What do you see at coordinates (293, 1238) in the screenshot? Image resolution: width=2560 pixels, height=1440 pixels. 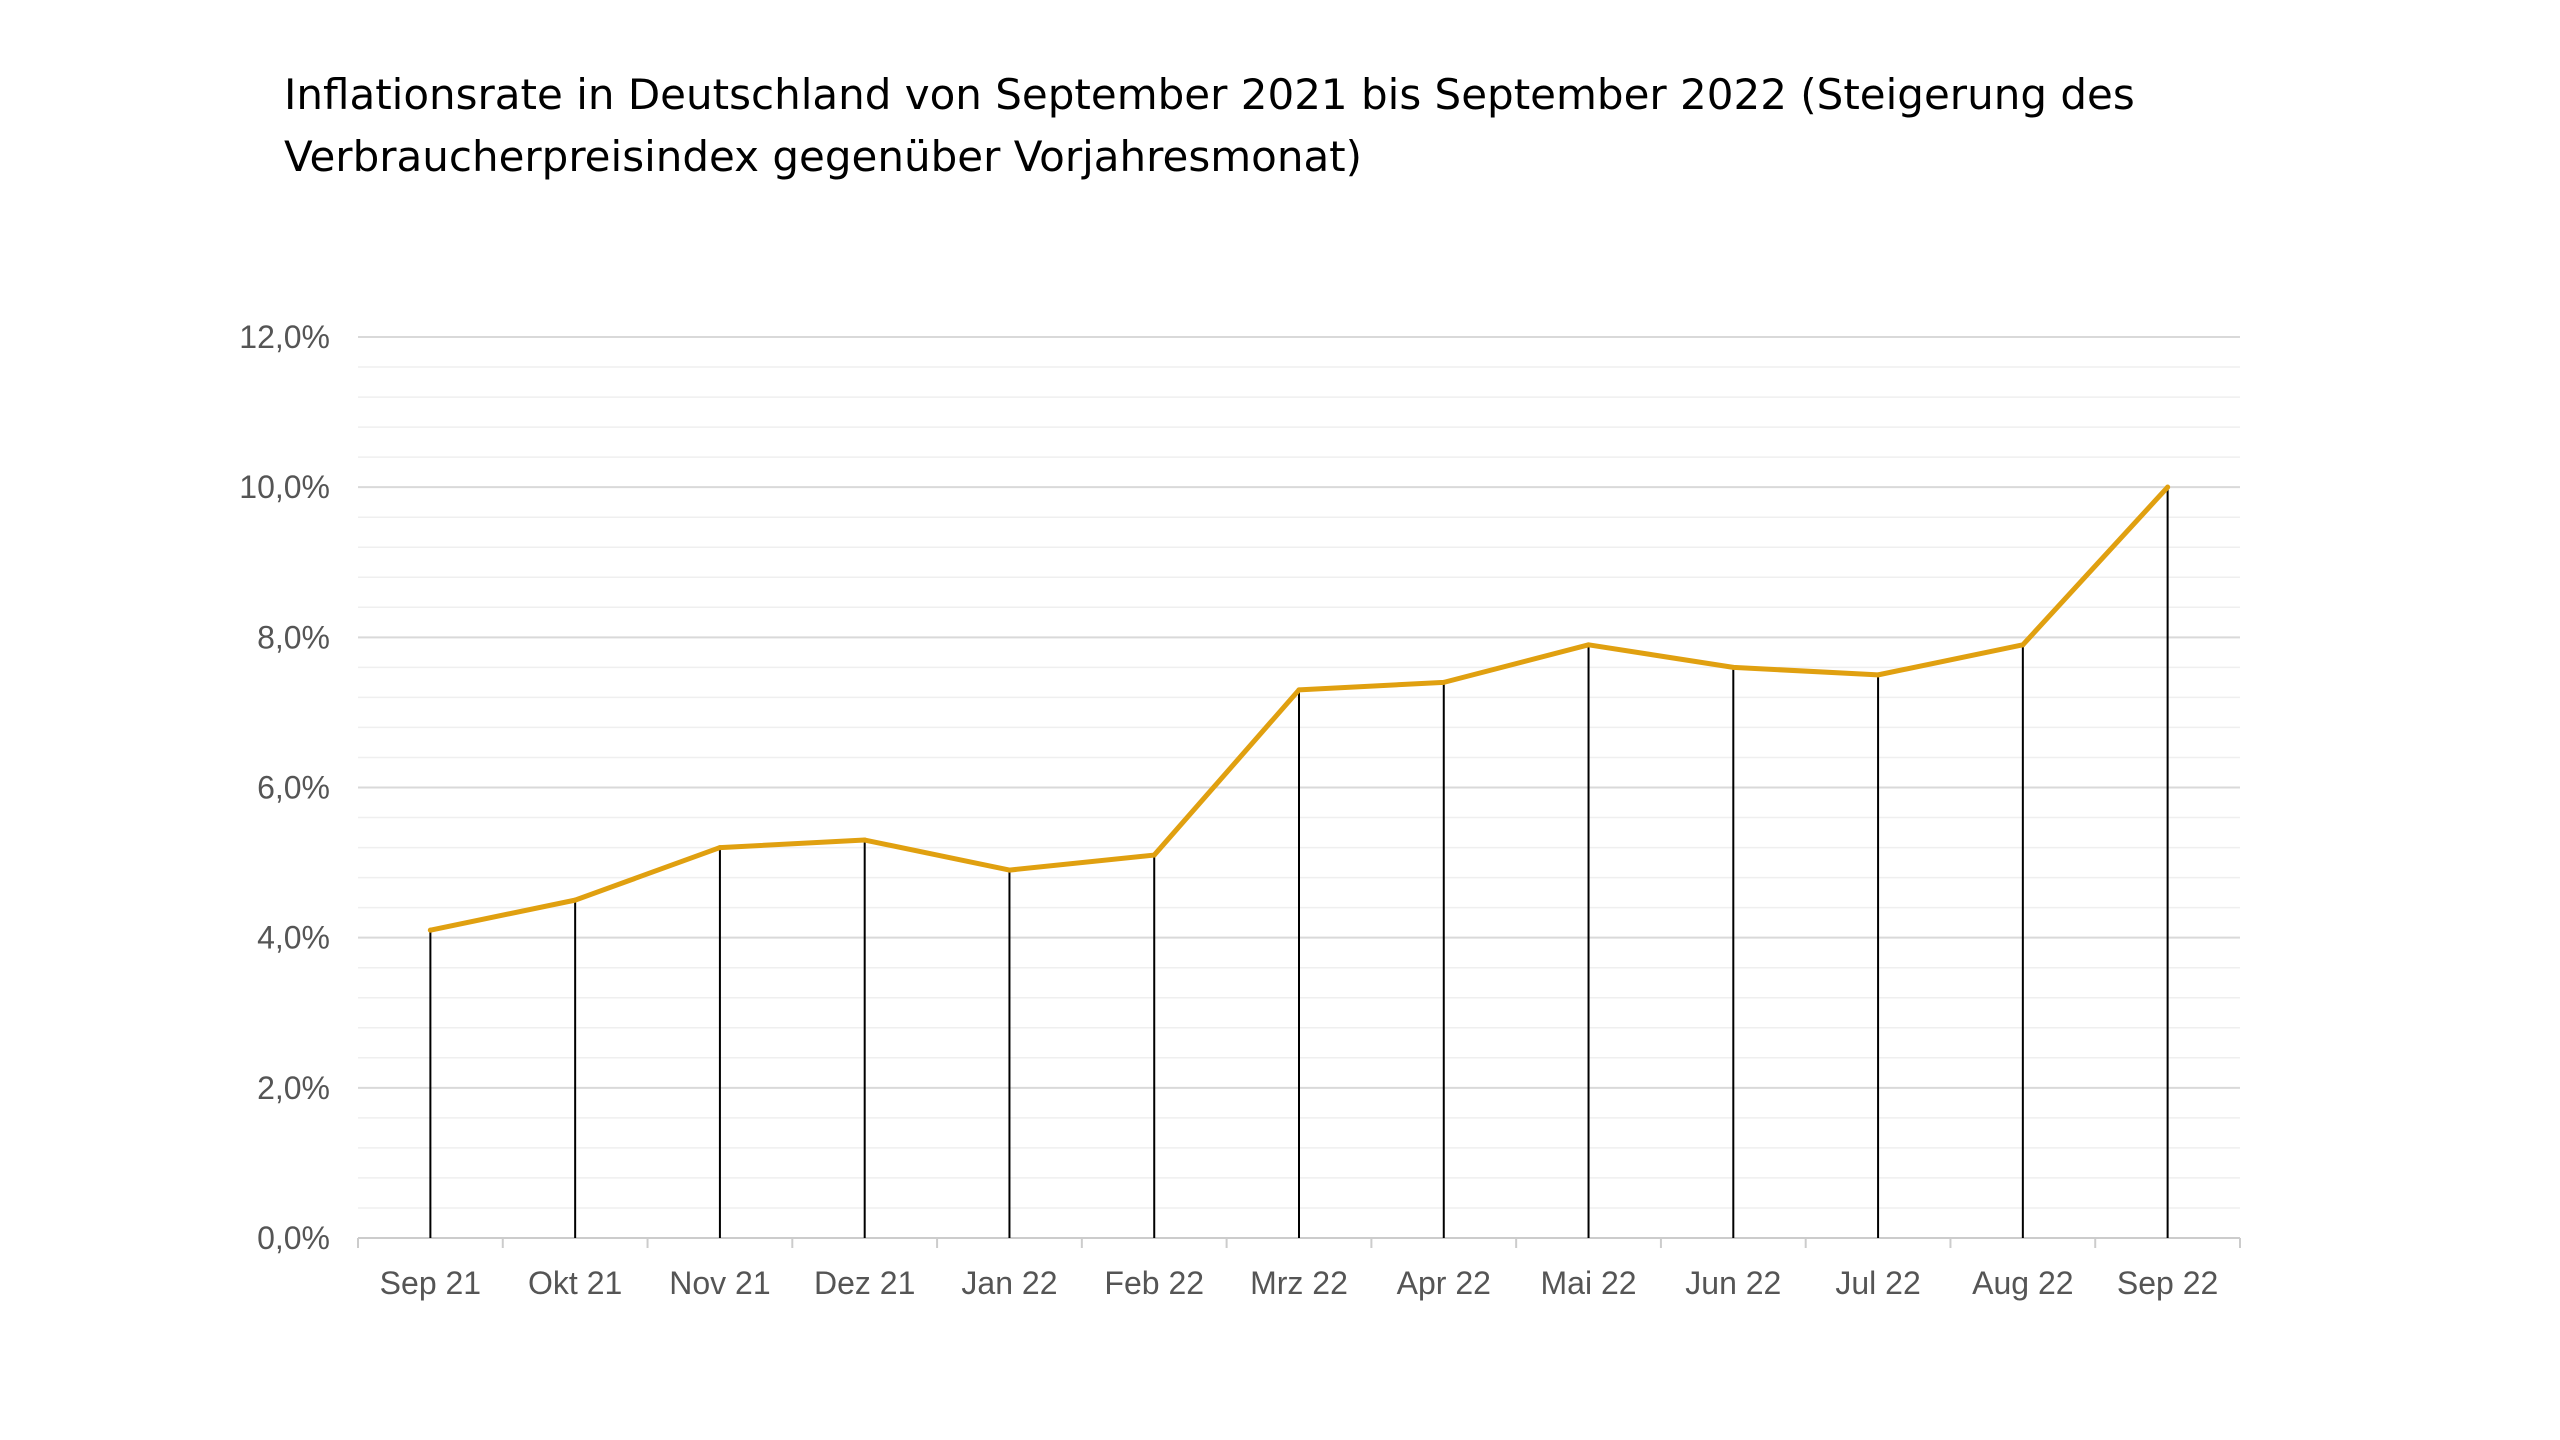 I see `y-tick-label: 0,0%` at bounding box center [293, 1238].